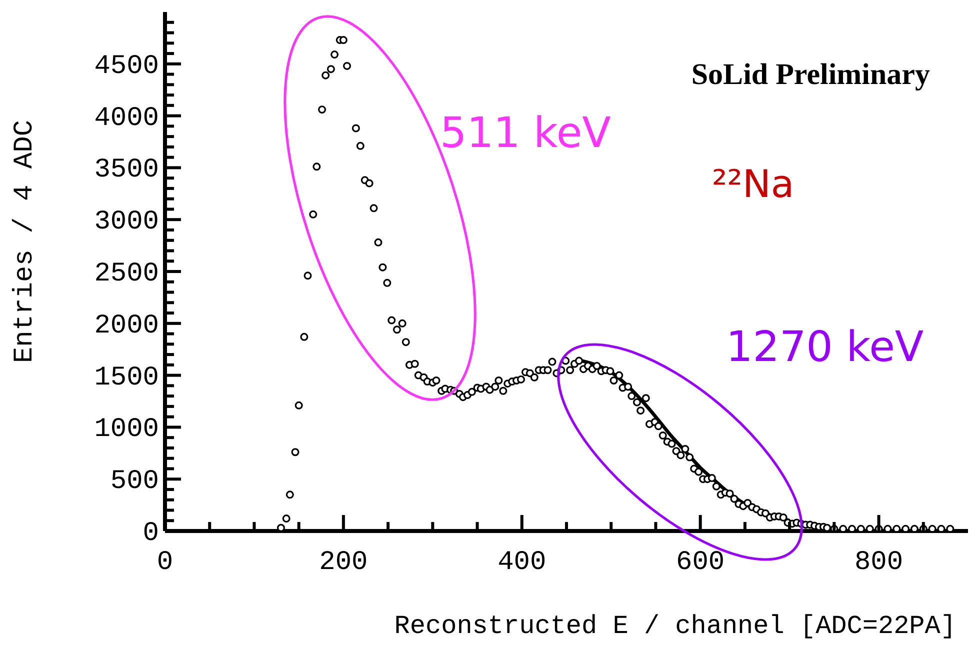  Describe the element at coordinates (126, 430) in the screenshot. I see `y-tick-label: 1000` at that location.